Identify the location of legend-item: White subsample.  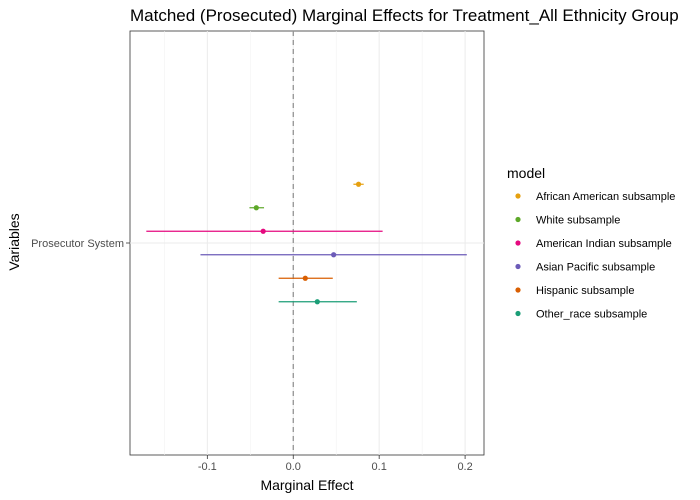
(567, 221).